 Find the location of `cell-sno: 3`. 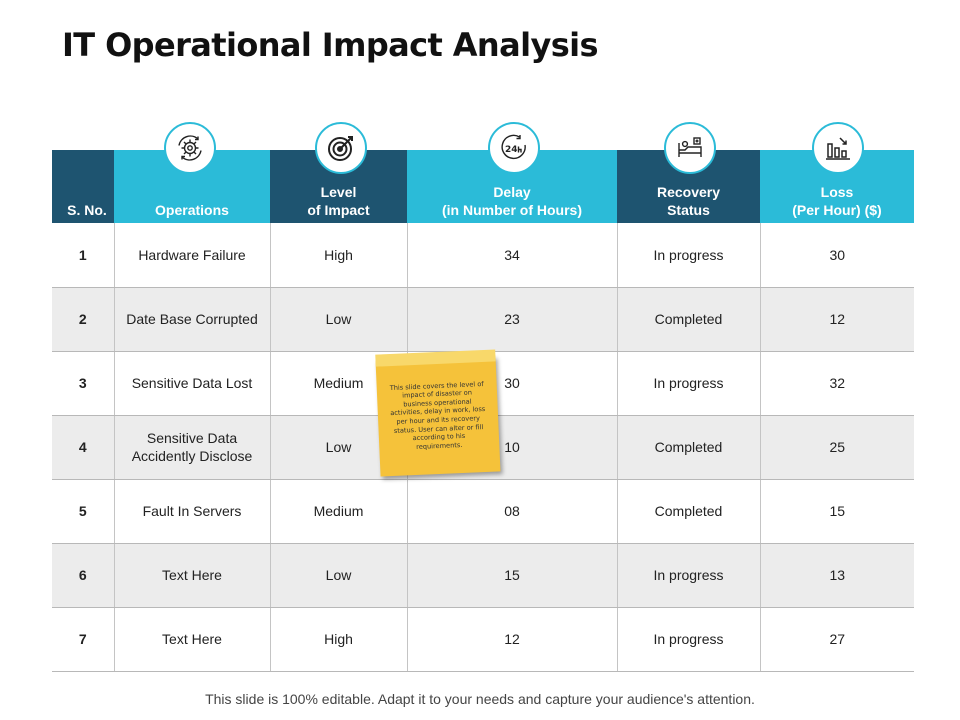

cell-sno: 3 is located at coordinates (83, 383).